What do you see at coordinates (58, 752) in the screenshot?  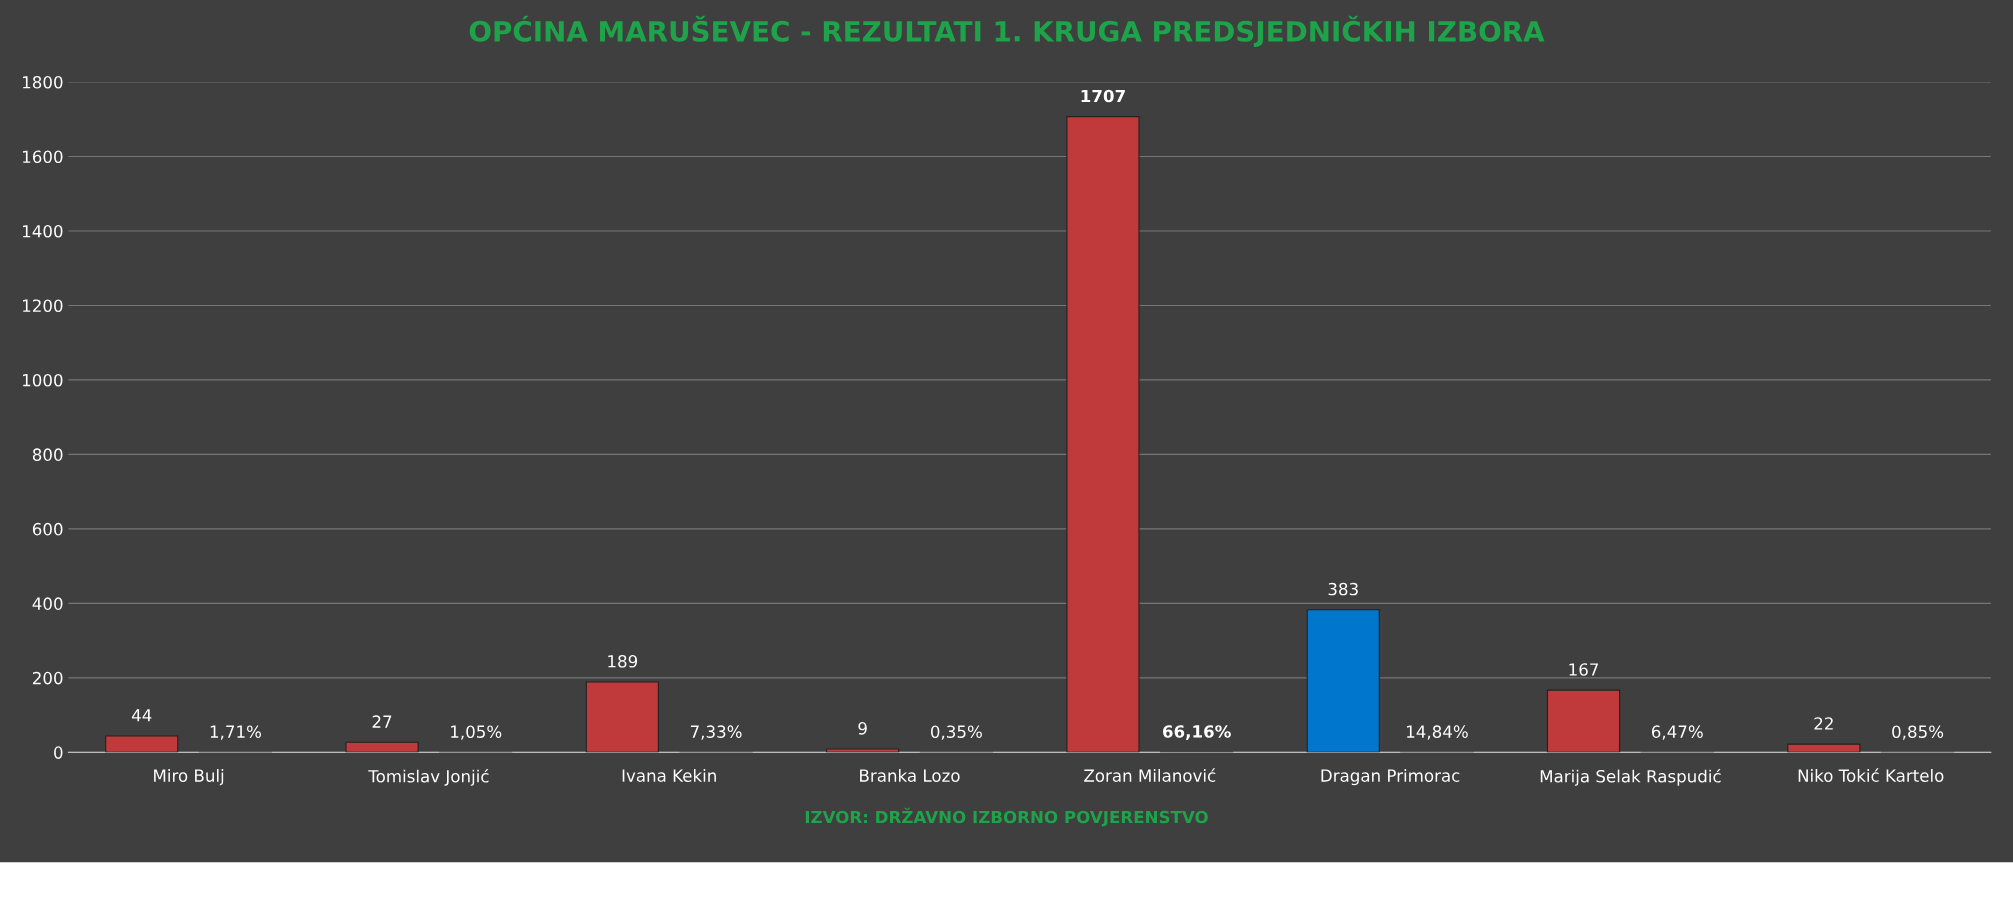 I see `y-tick-label: 0` at bounding box center [58, 752].